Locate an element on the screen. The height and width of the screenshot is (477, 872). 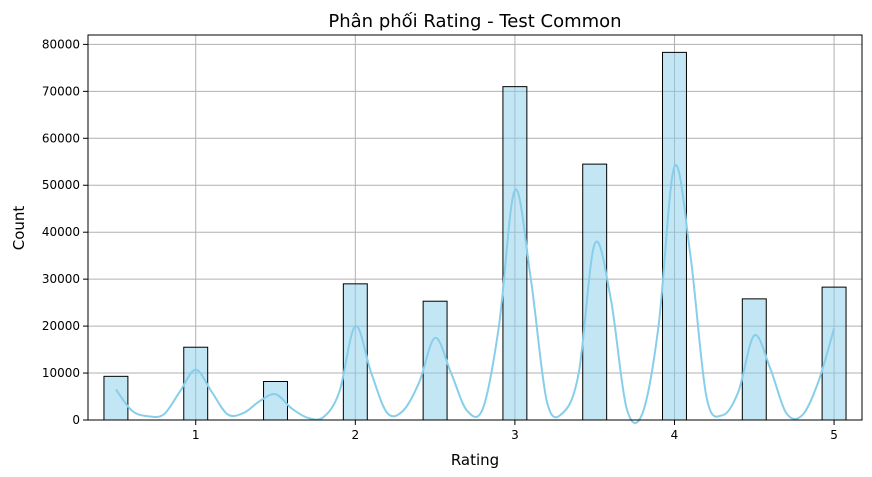
y-tick-label: 70000 is located at coordinates (61, 91).